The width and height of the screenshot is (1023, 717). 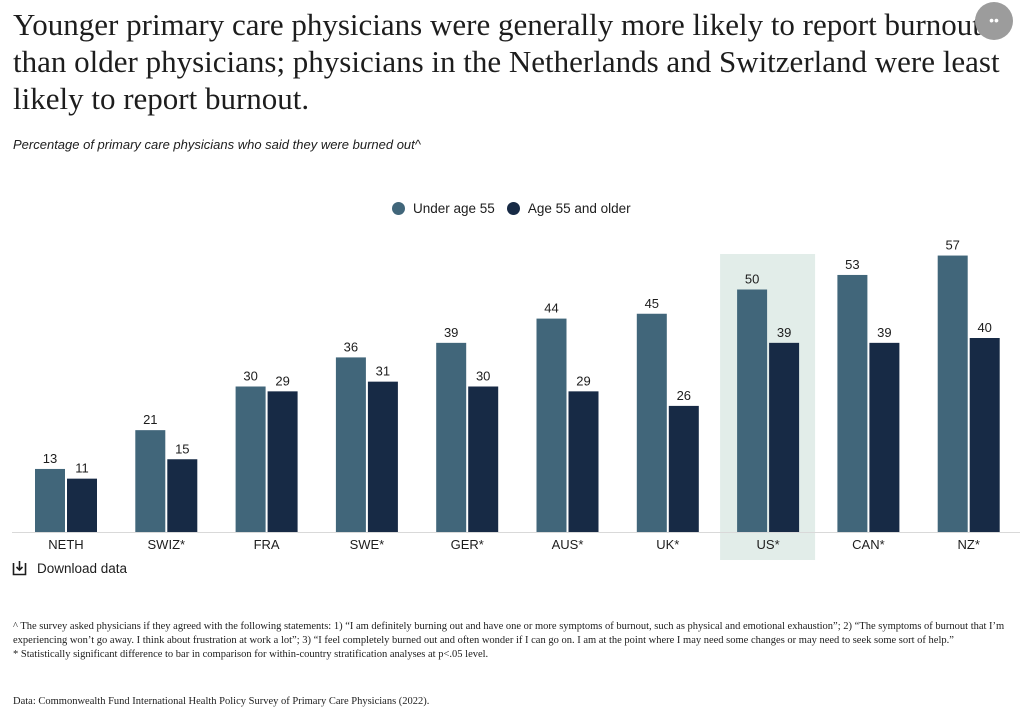 What do you see at coordinates (768, 544) in the screenshot?
I see `x-tick-label-us: US*` at bounding box center [768, 544].